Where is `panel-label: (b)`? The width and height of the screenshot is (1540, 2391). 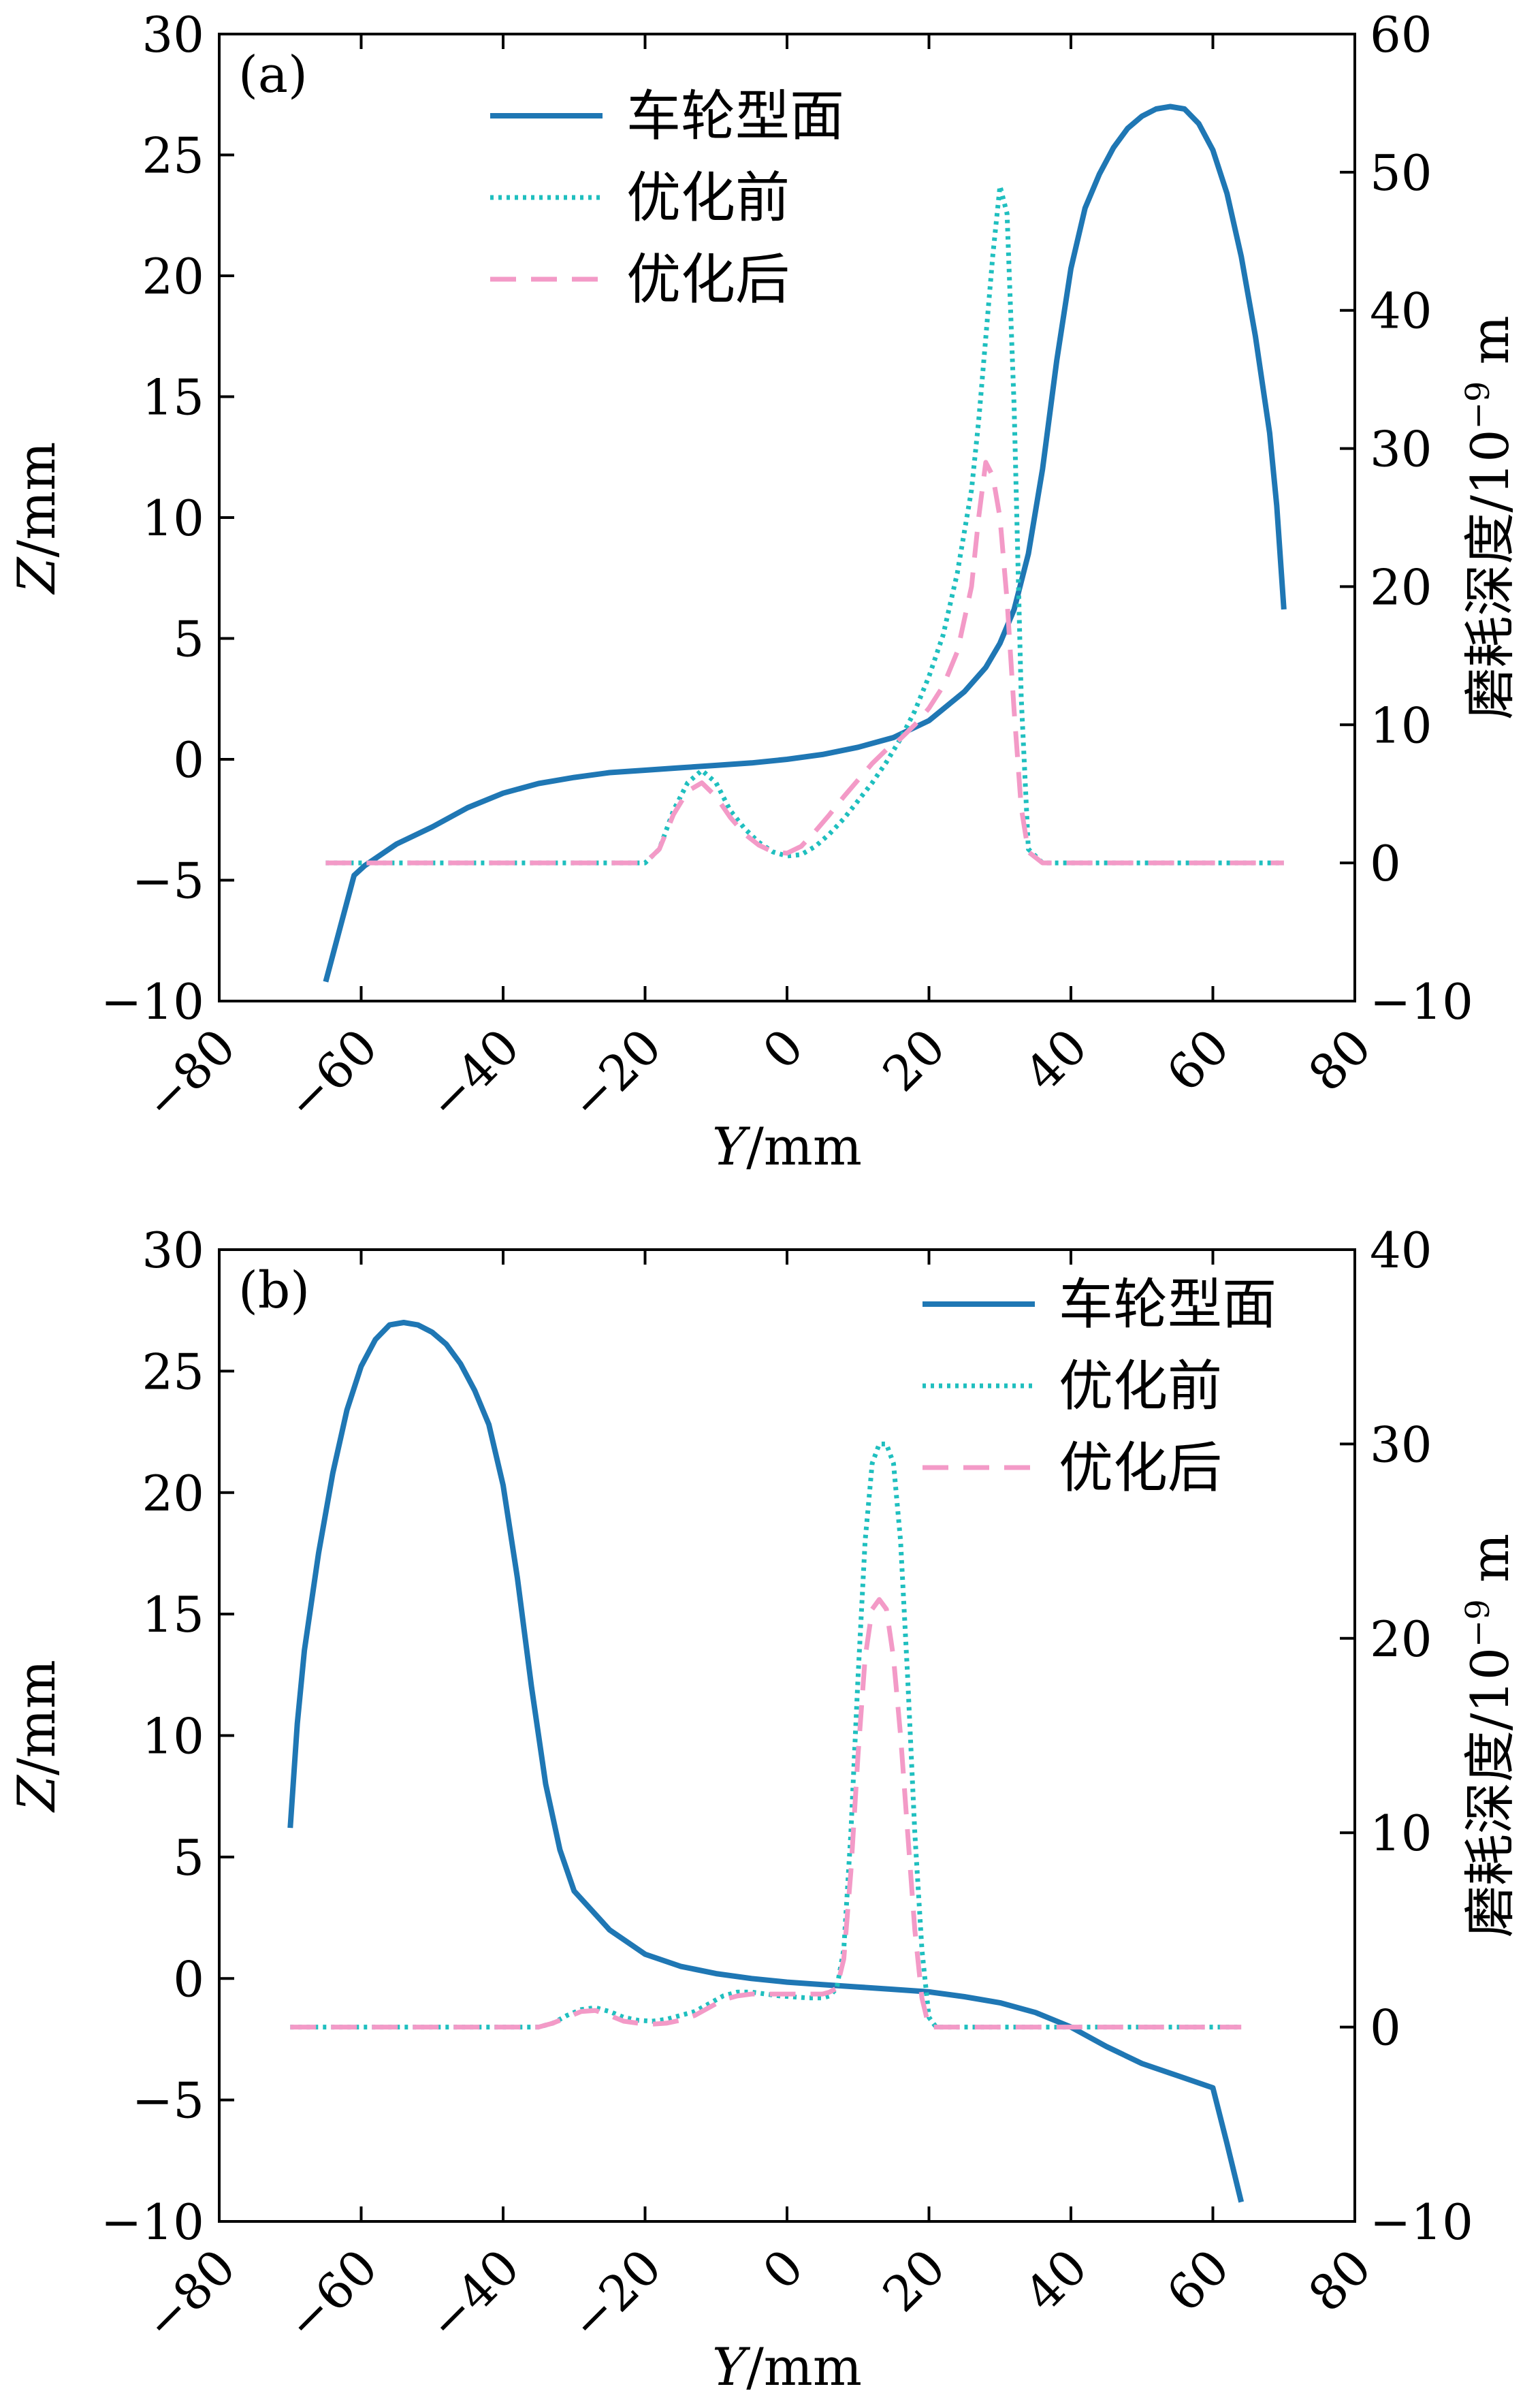 panel-label: (b) is located at coordinates (274, 1290).